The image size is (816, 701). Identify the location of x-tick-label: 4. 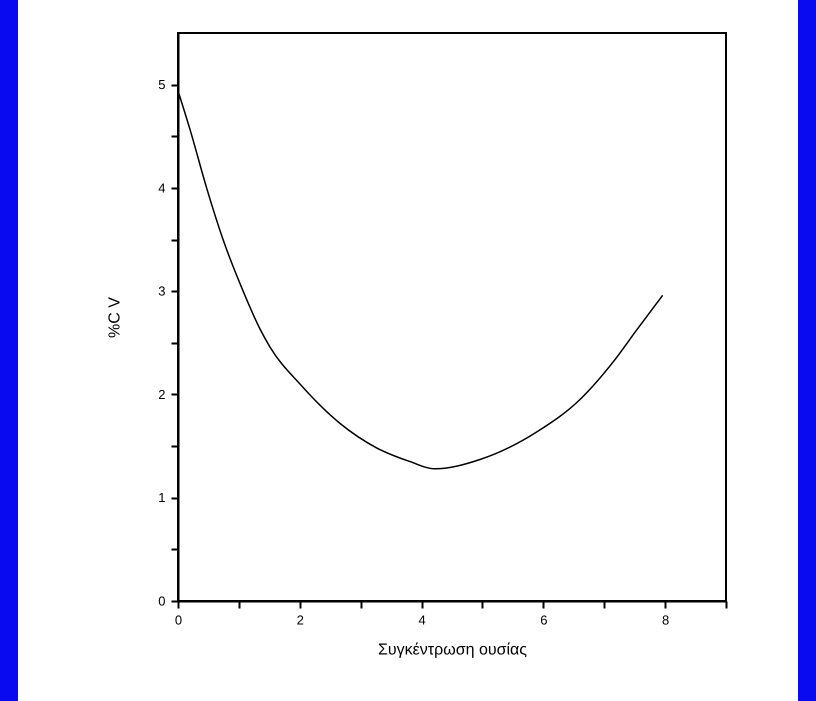
(422, 620).